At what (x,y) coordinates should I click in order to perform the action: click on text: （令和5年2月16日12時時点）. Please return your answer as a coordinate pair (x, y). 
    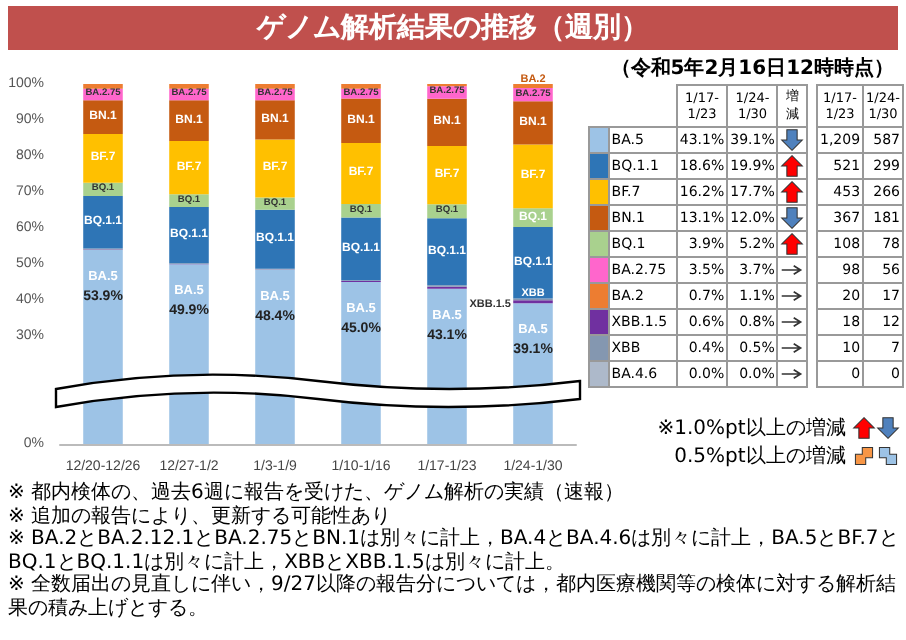
    Looking at the image, I should click on (752, 68).